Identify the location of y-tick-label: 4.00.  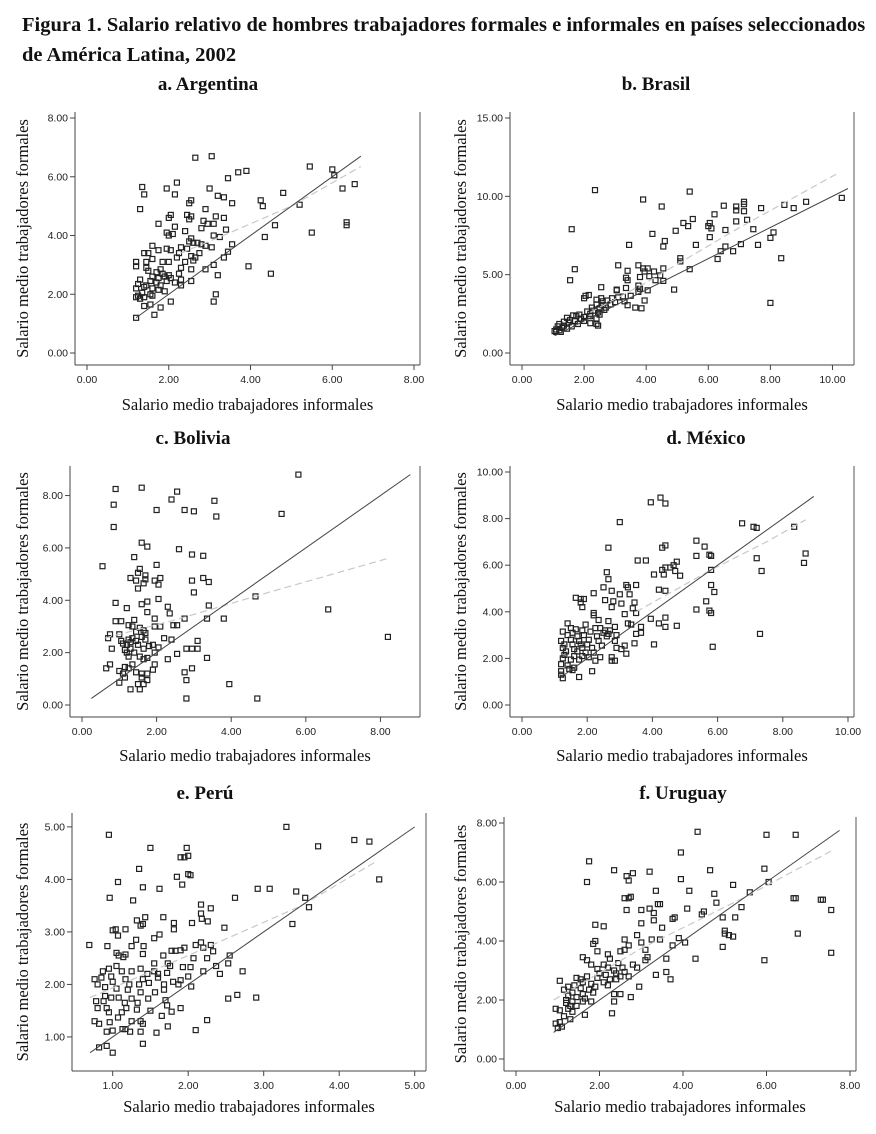
(493, 612).